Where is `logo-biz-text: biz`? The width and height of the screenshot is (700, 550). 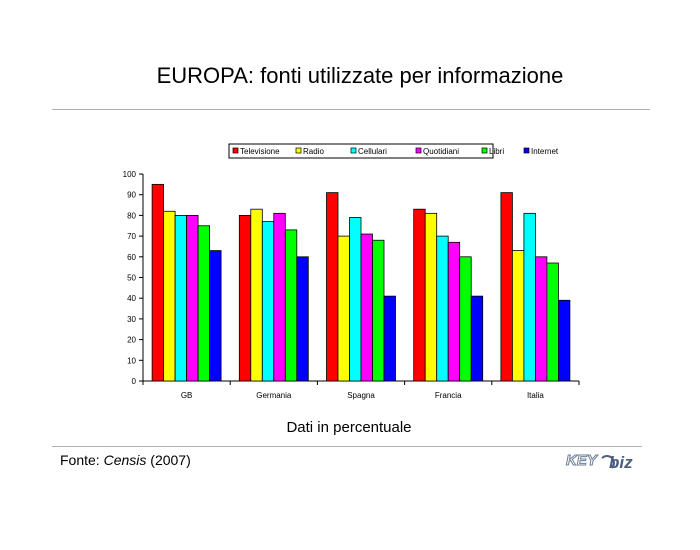
logo-biz-text: biz is located at coordinates (621, 462).